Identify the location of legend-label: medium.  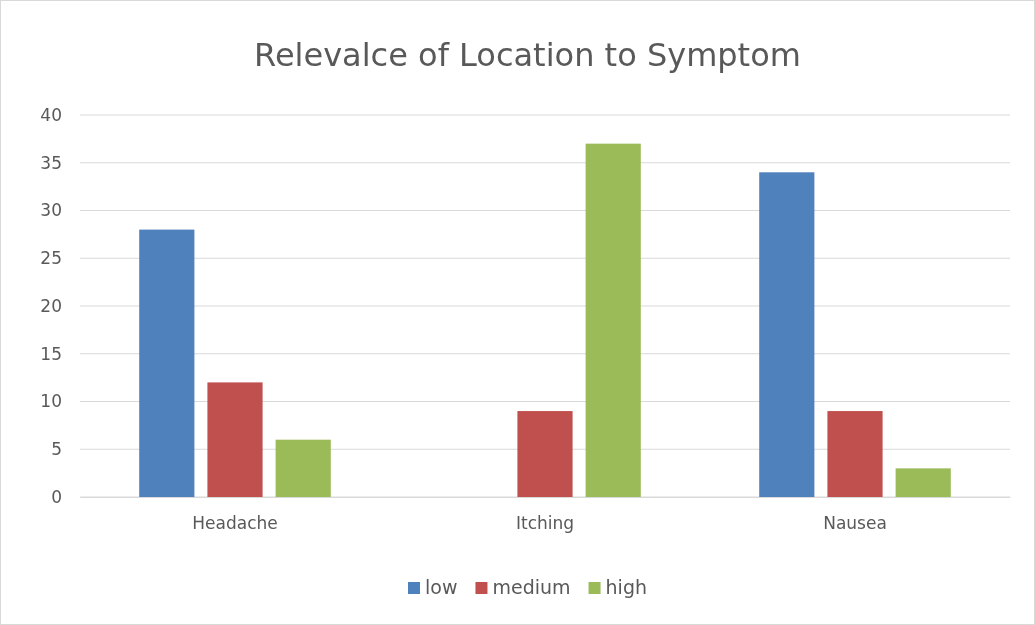
(531, 587).